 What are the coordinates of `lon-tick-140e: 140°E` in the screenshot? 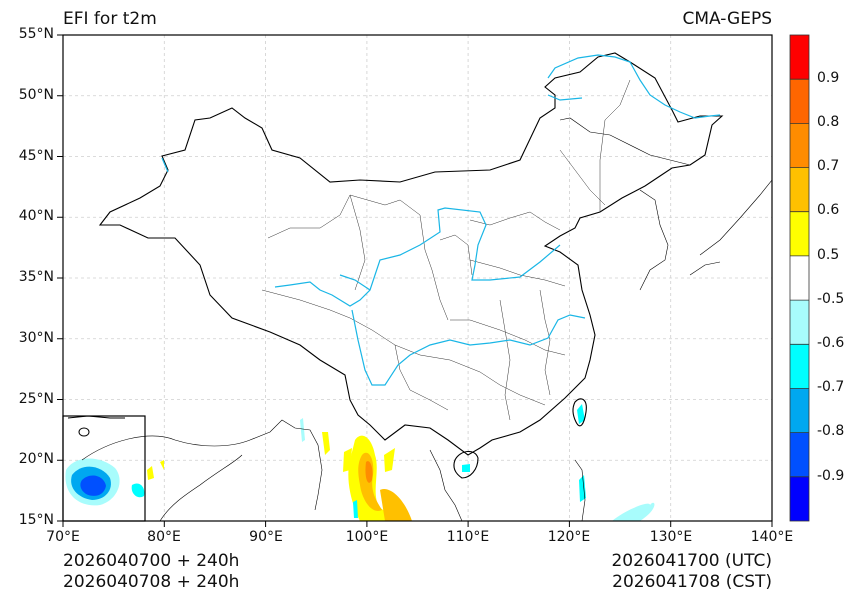 It's located at (772, 537).